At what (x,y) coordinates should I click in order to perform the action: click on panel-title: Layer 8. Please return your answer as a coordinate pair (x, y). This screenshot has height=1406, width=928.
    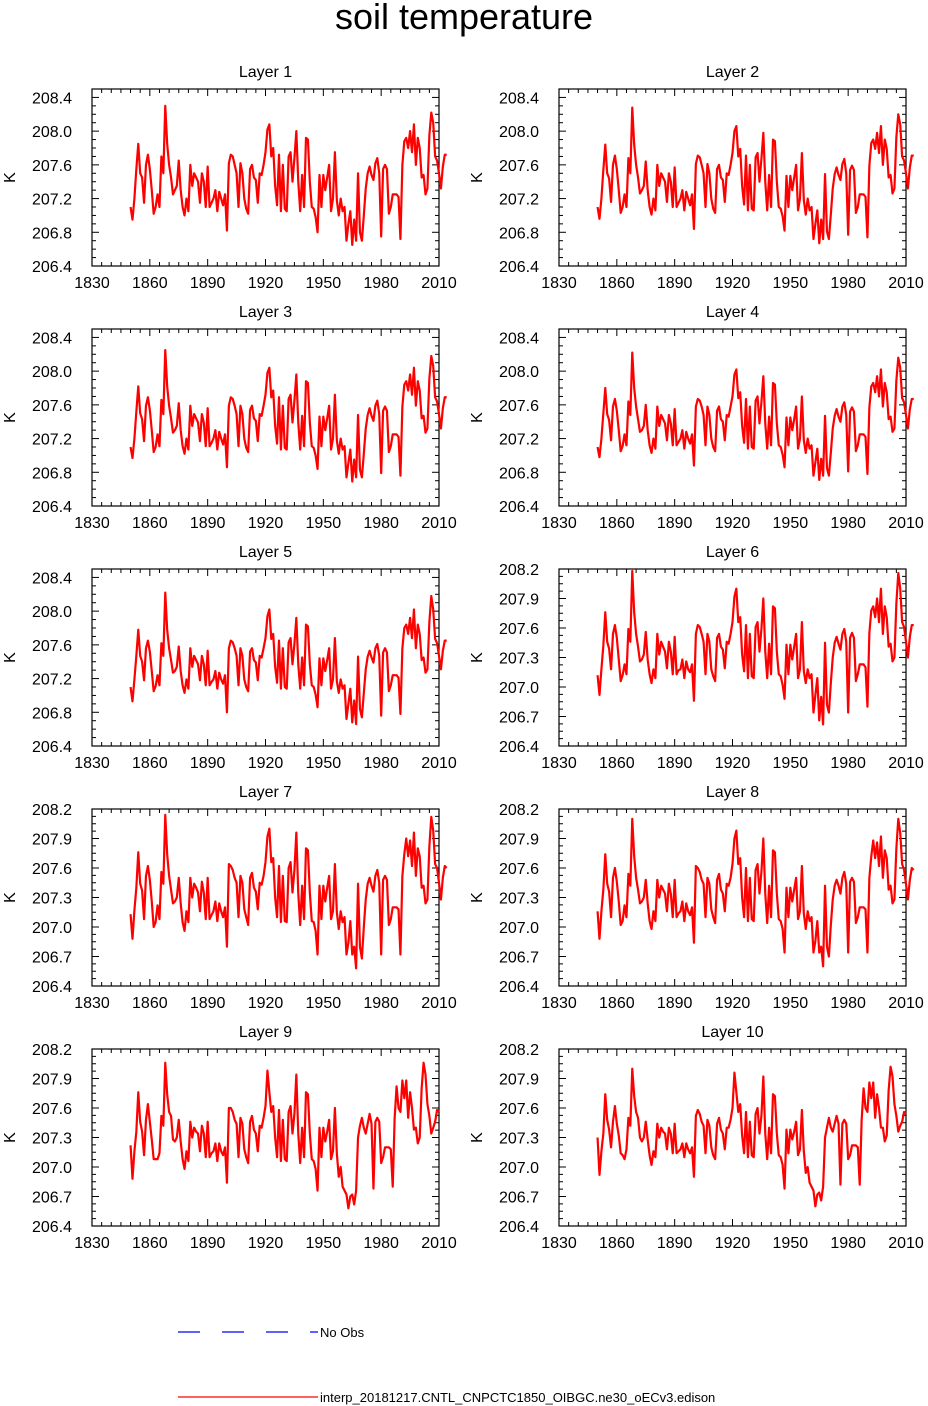
    Looking at the image, I should click on (732, 792).